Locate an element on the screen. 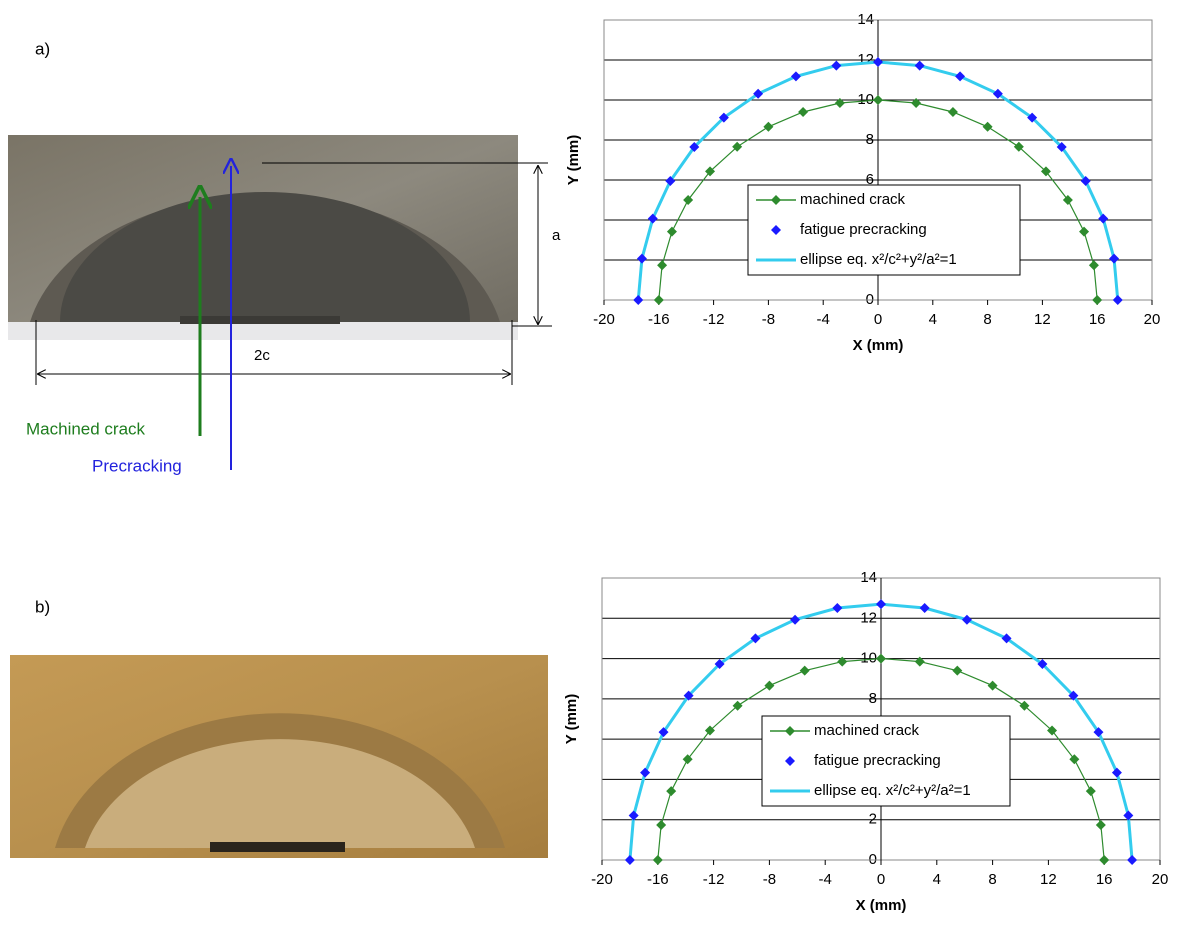 The width and height of the screenshot is (1182, 934). x-tick-label: 12 is located at coordinates (1048, 879).